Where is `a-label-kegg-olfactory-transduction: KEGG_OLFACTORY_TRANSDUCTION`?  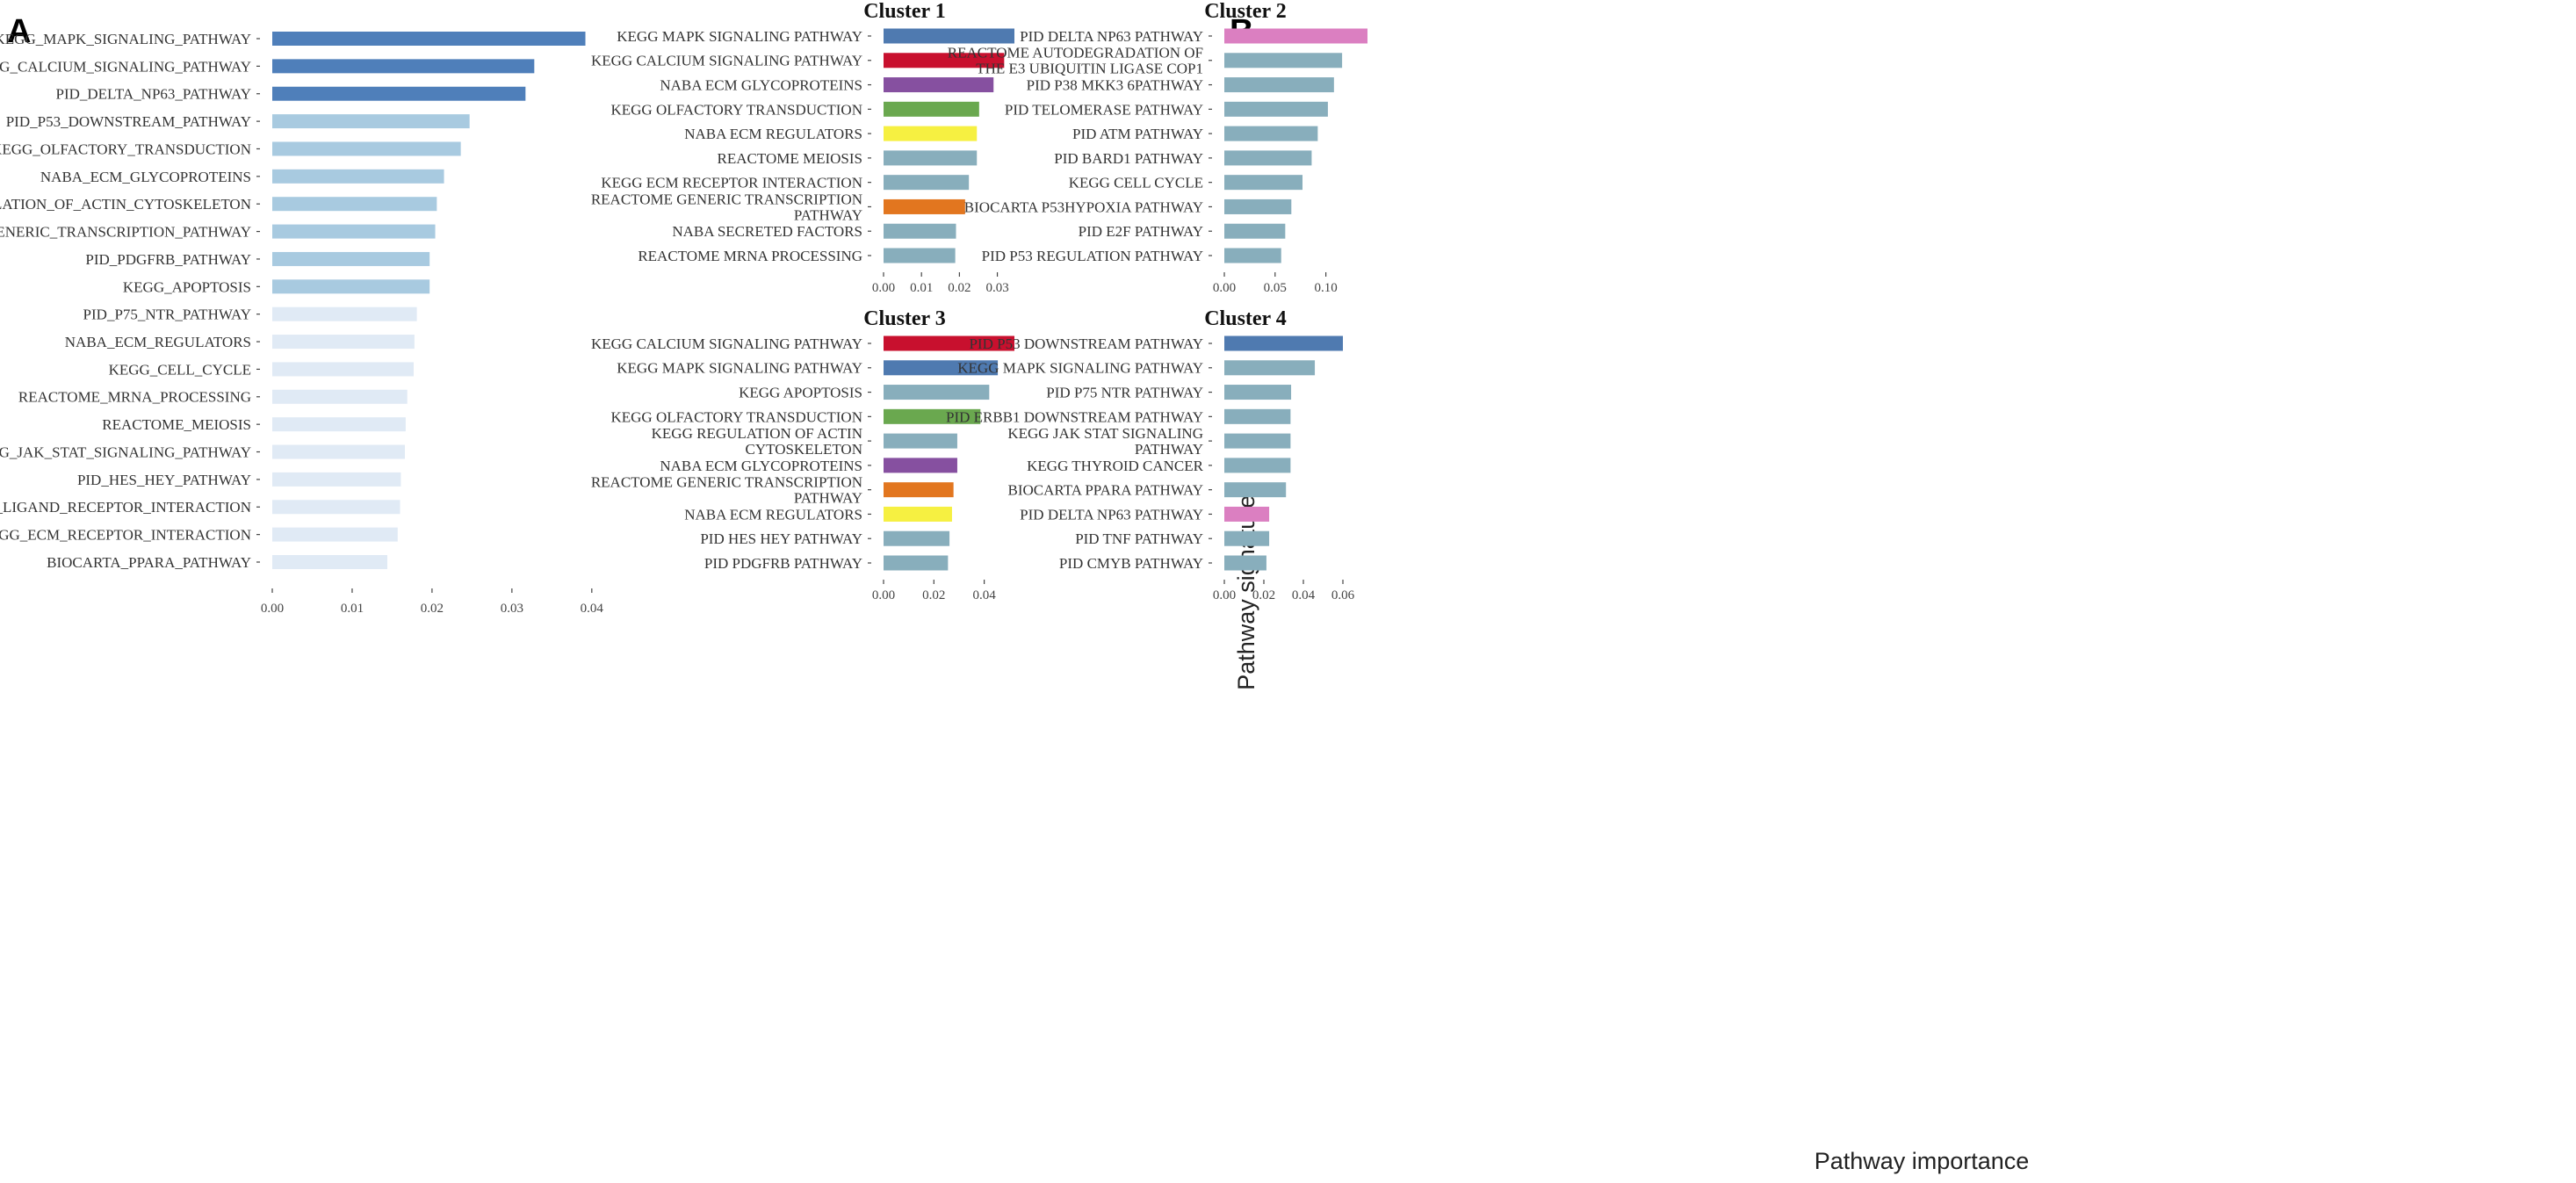 a-label-kegg-olfactory-transduction: KEGG_OLFACTORY_TRANSDUCTION is located at coordinates (125, 149).